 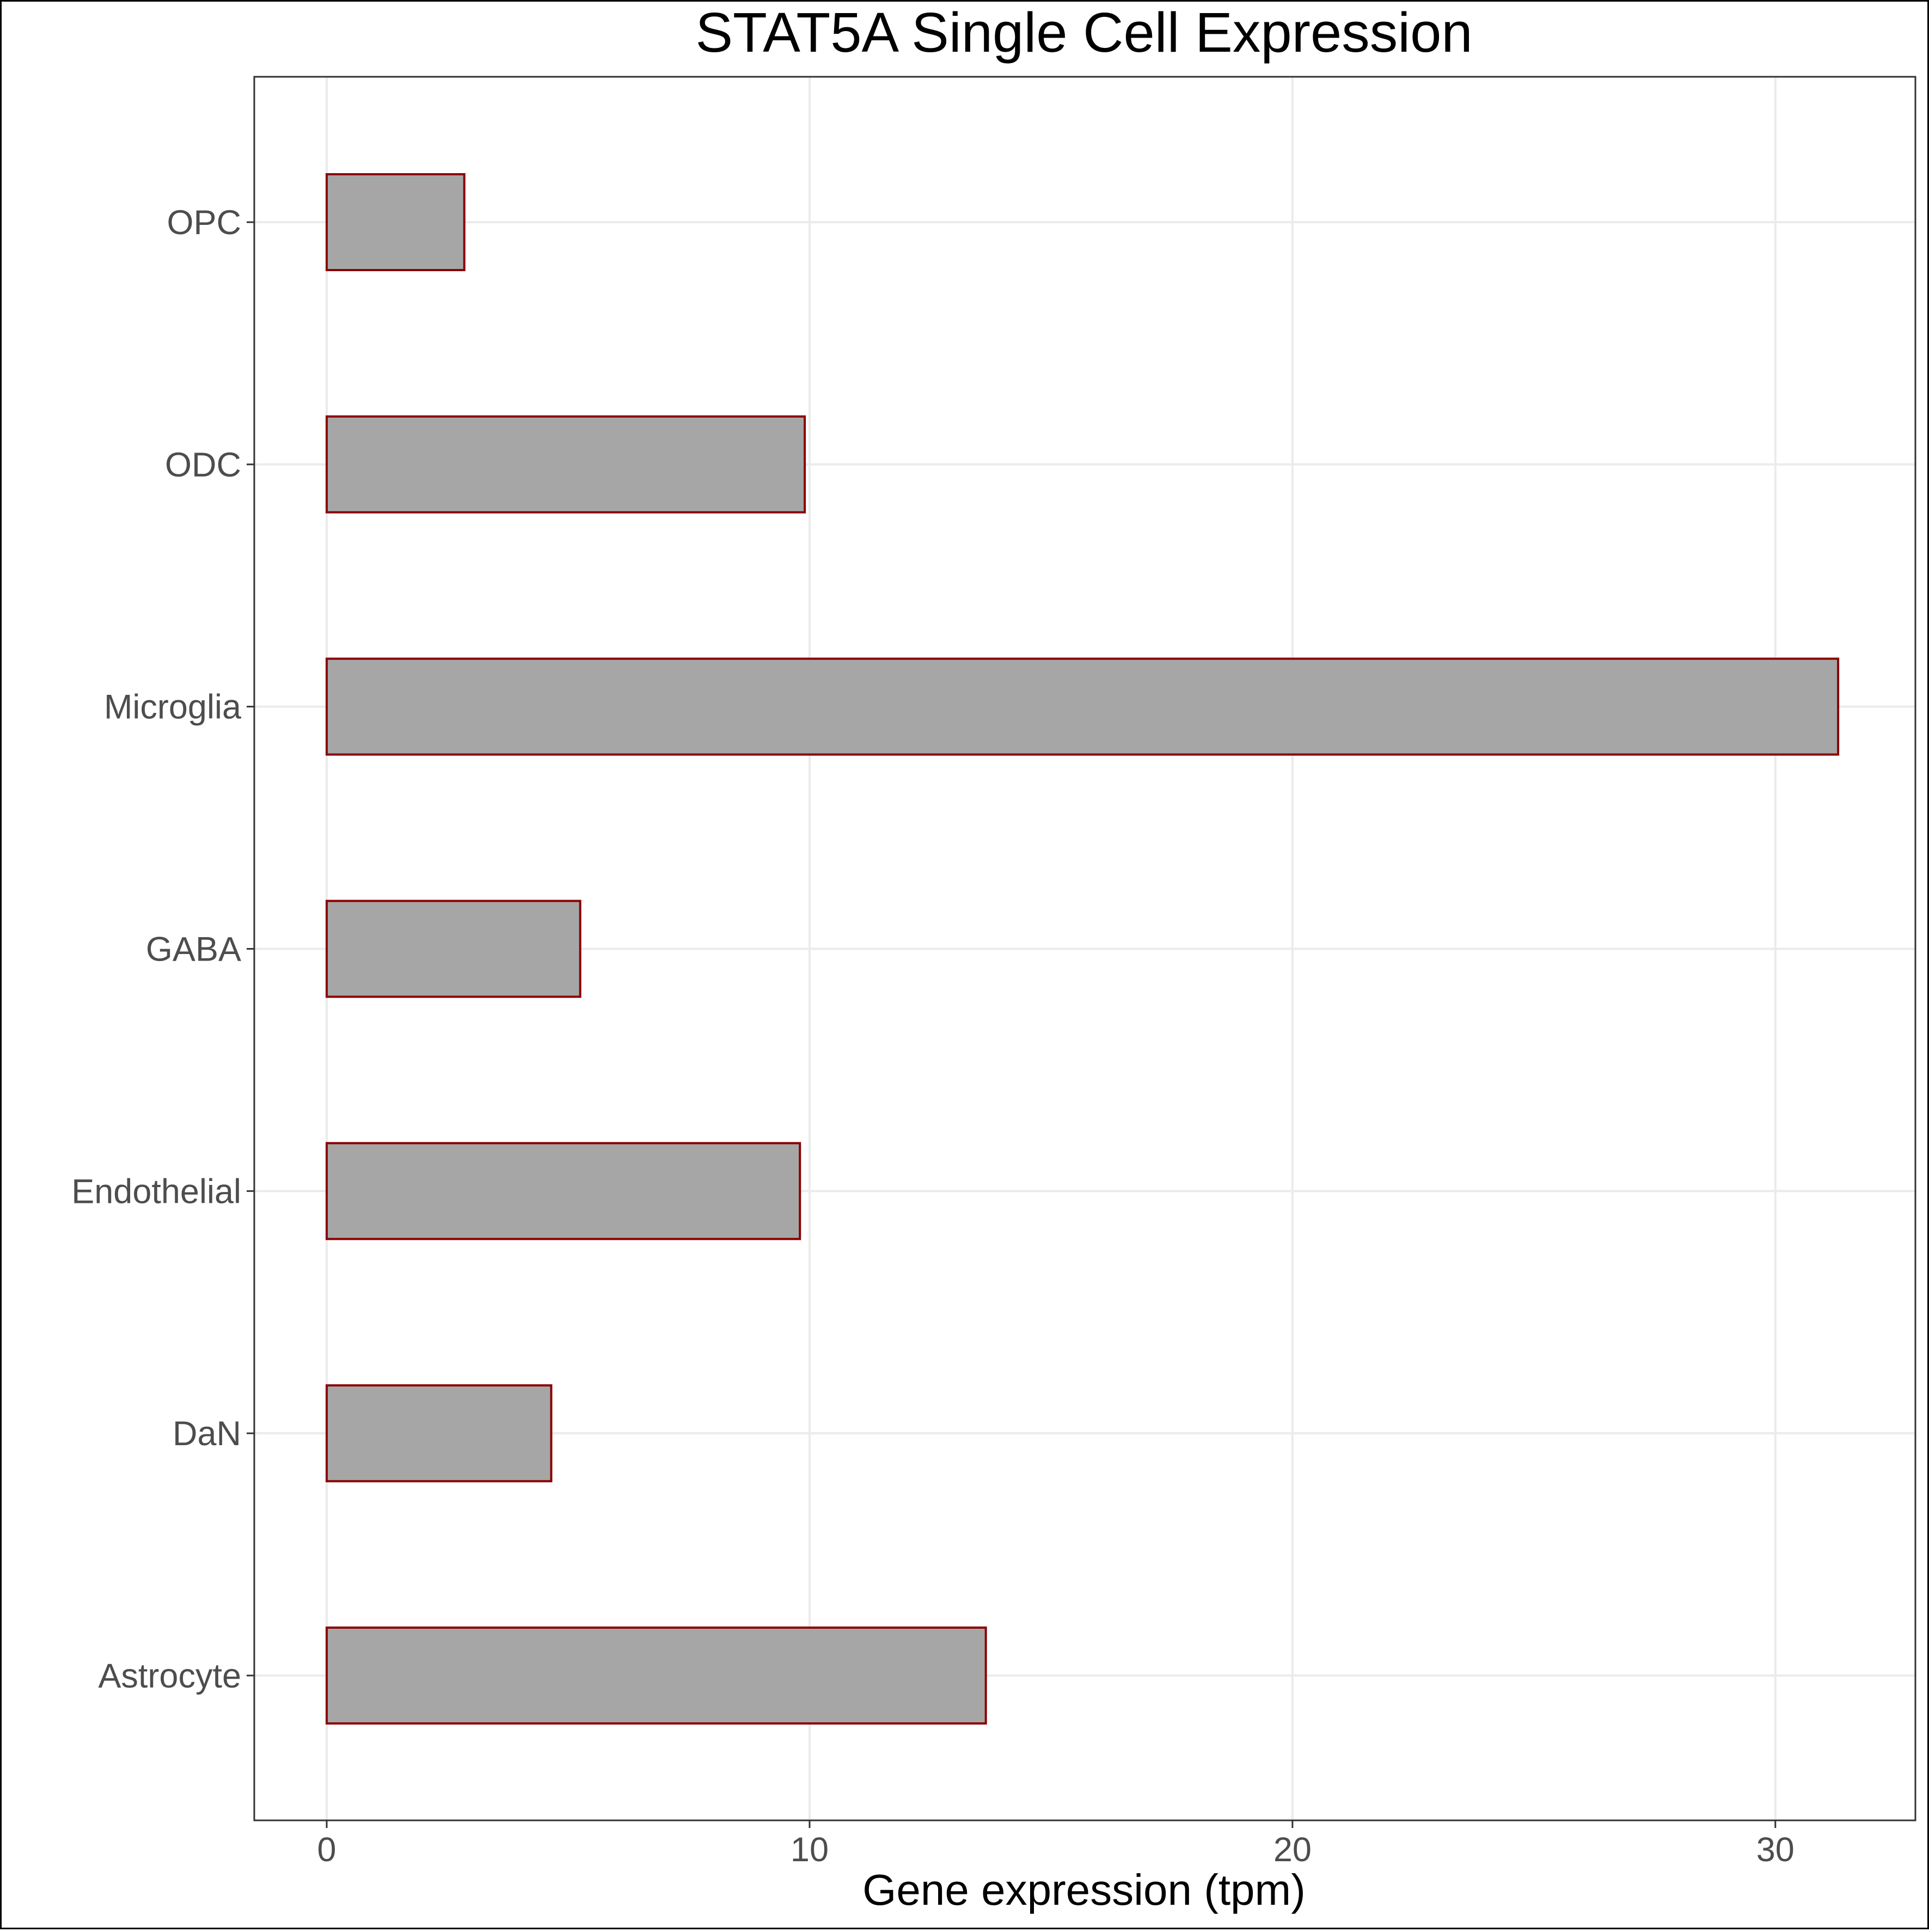 What do you see at coordinates (810, 1850) in the screenshot?
I see `x-tick-label: 10` at bounding box center [810, 1850].